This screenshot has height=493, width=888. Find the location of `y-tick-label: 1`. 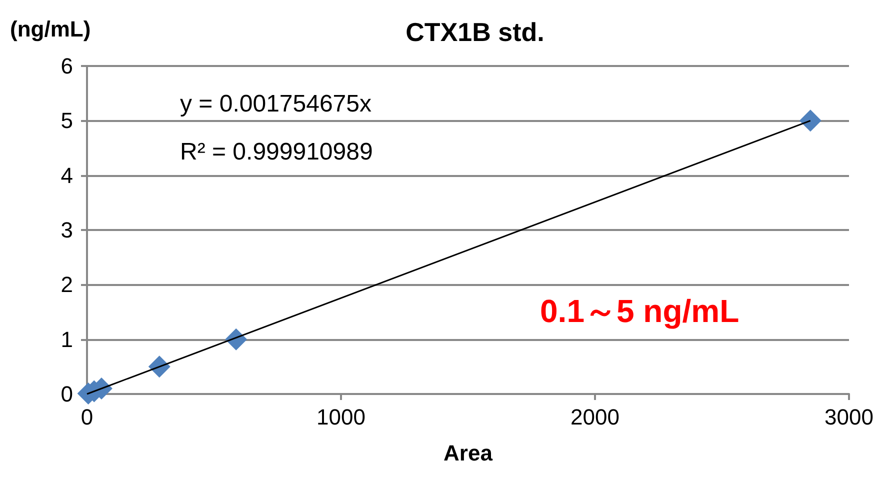

y-tick-label: 1 is located at coordinates (66, 339).